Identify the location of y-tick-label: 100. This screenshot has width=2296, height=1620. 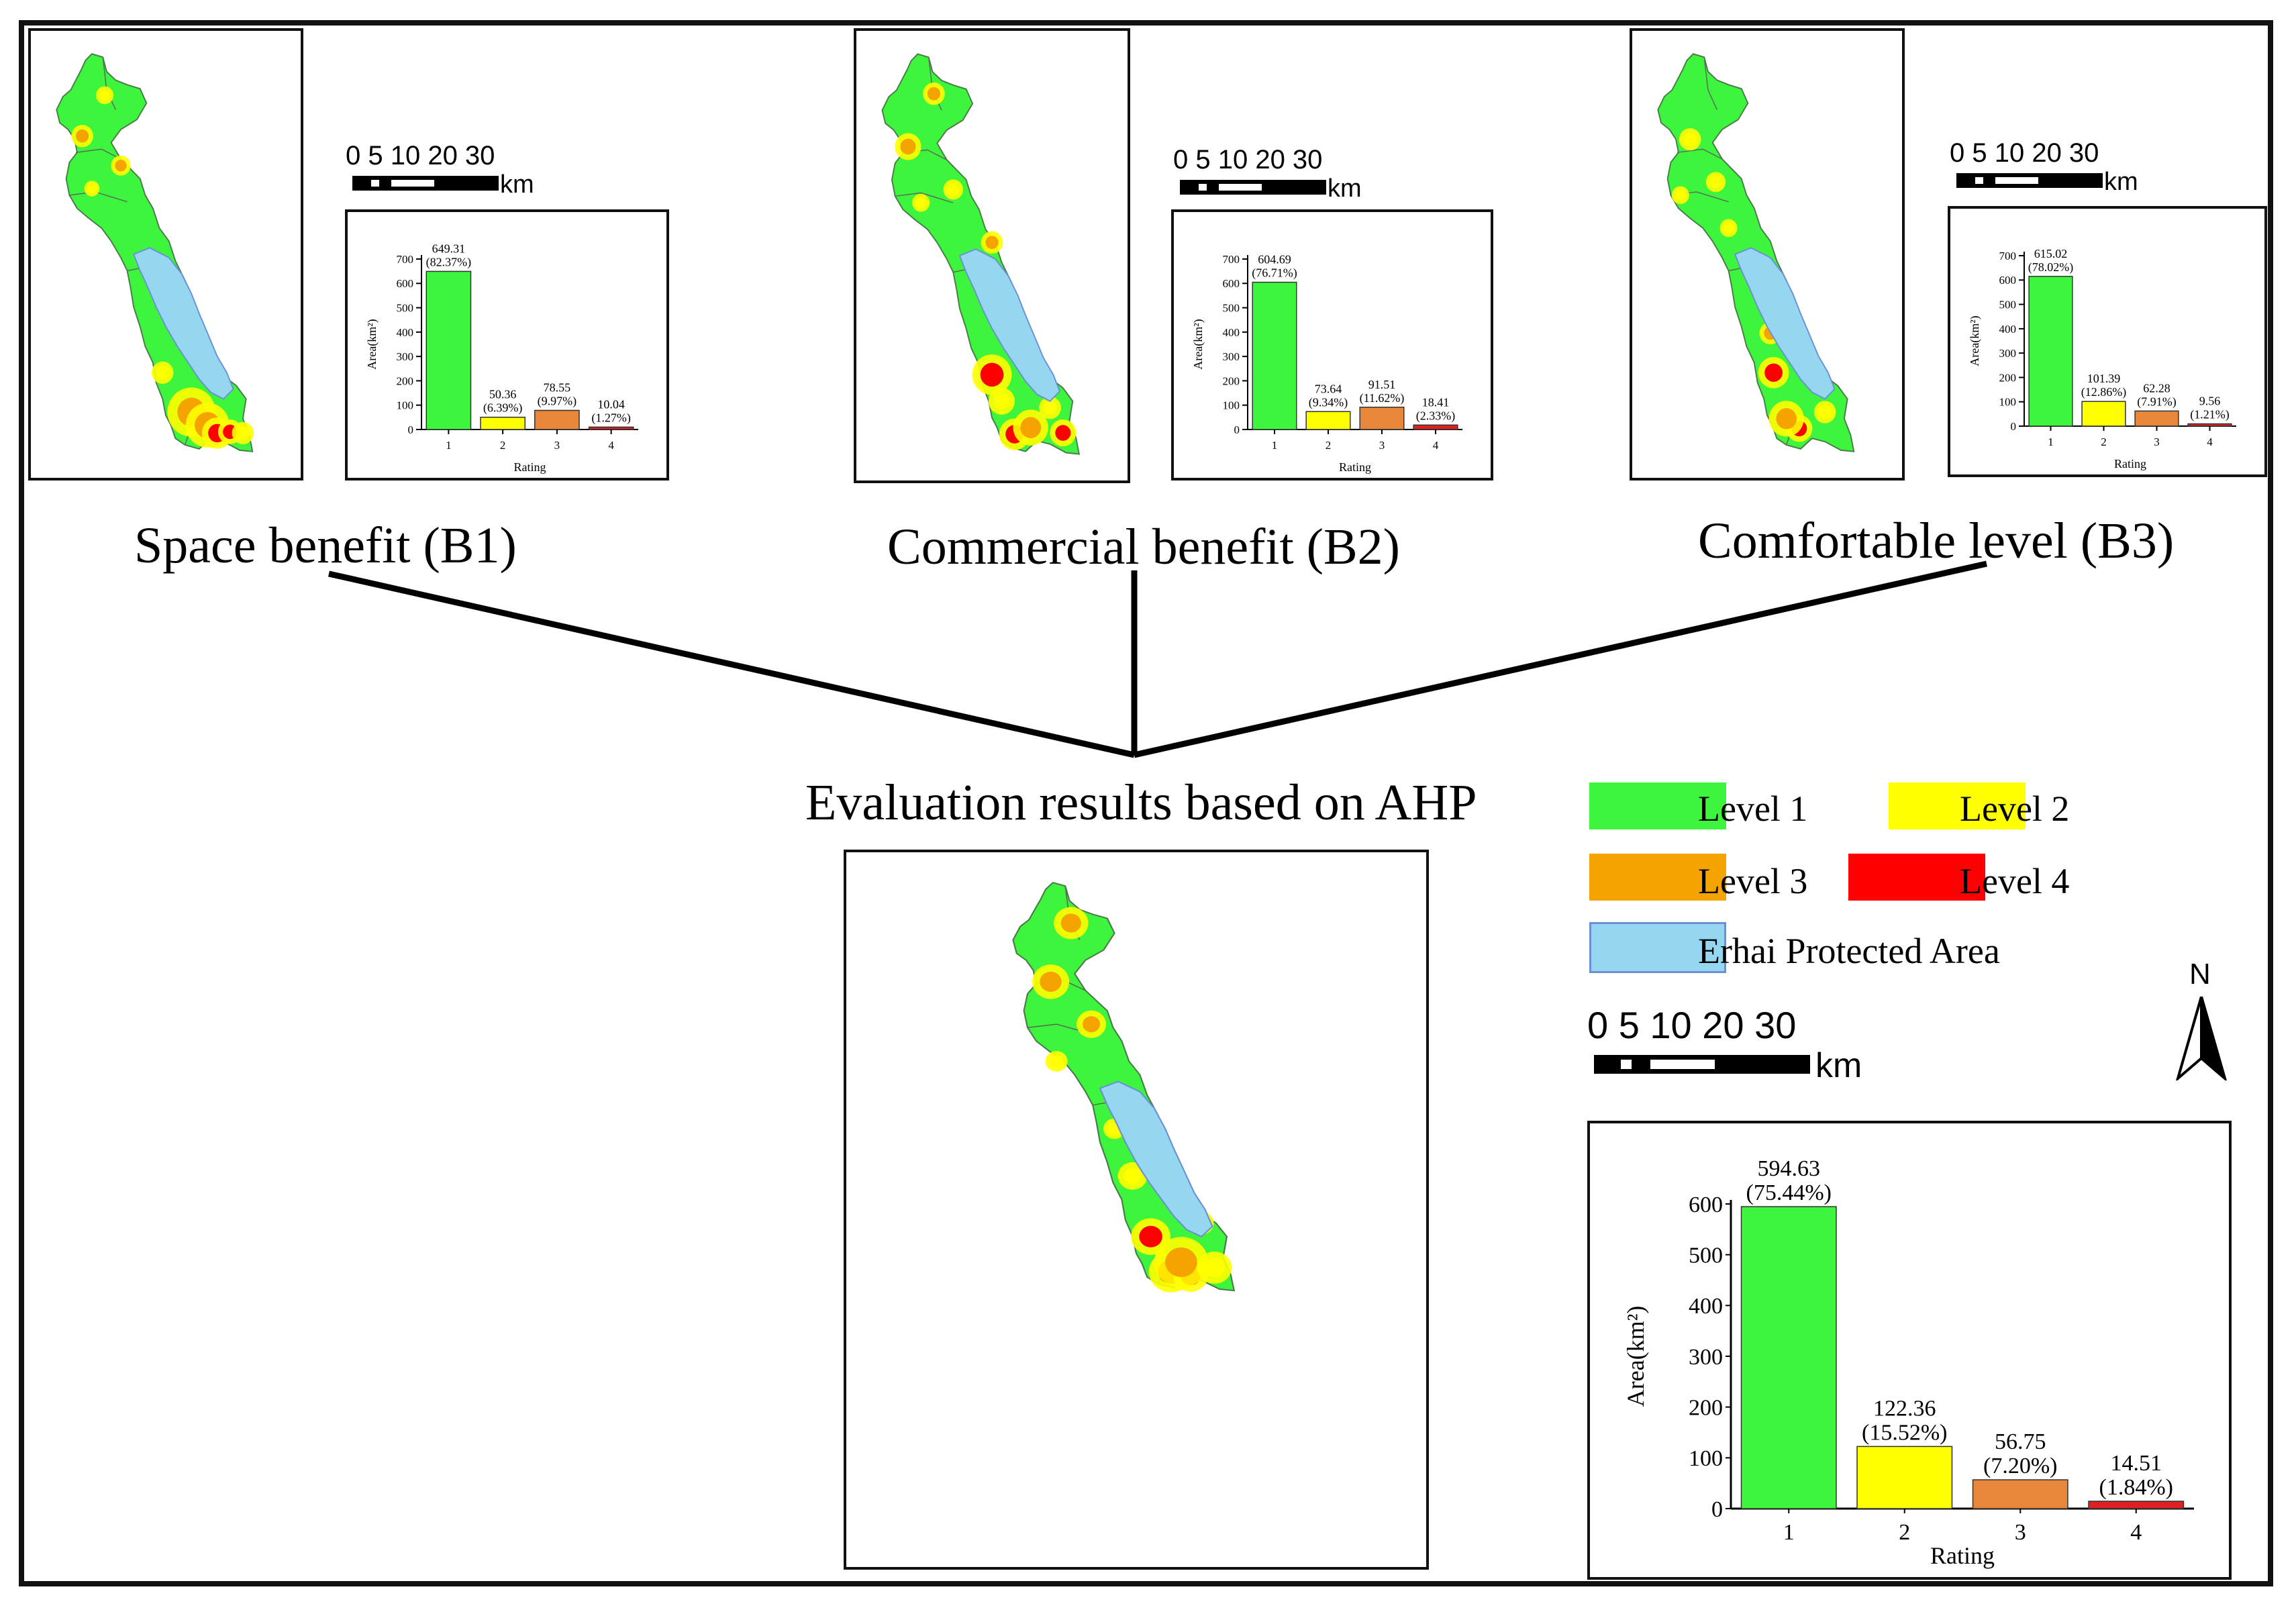
(405, 405).